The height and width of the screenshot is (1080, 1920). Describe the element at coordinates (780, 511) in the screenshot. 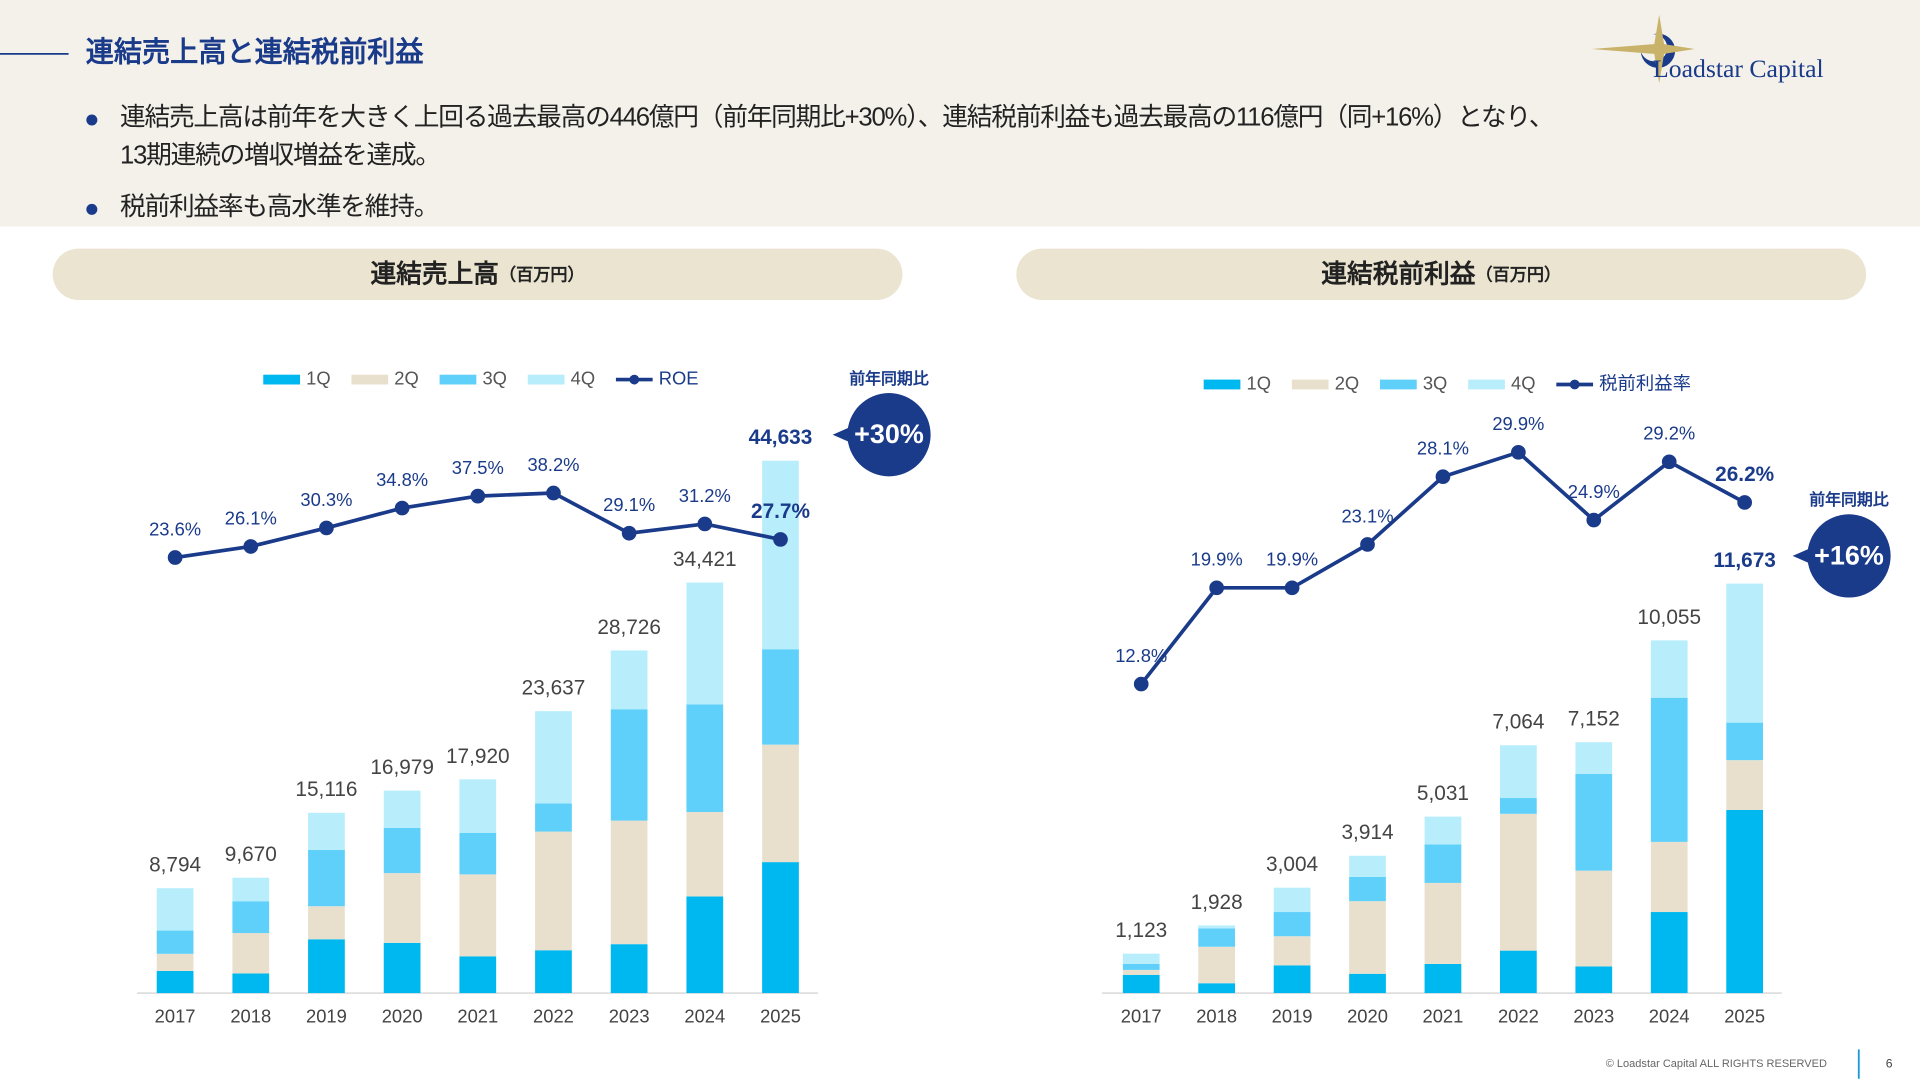

I see `line-value-label: 27.7%` at that location.